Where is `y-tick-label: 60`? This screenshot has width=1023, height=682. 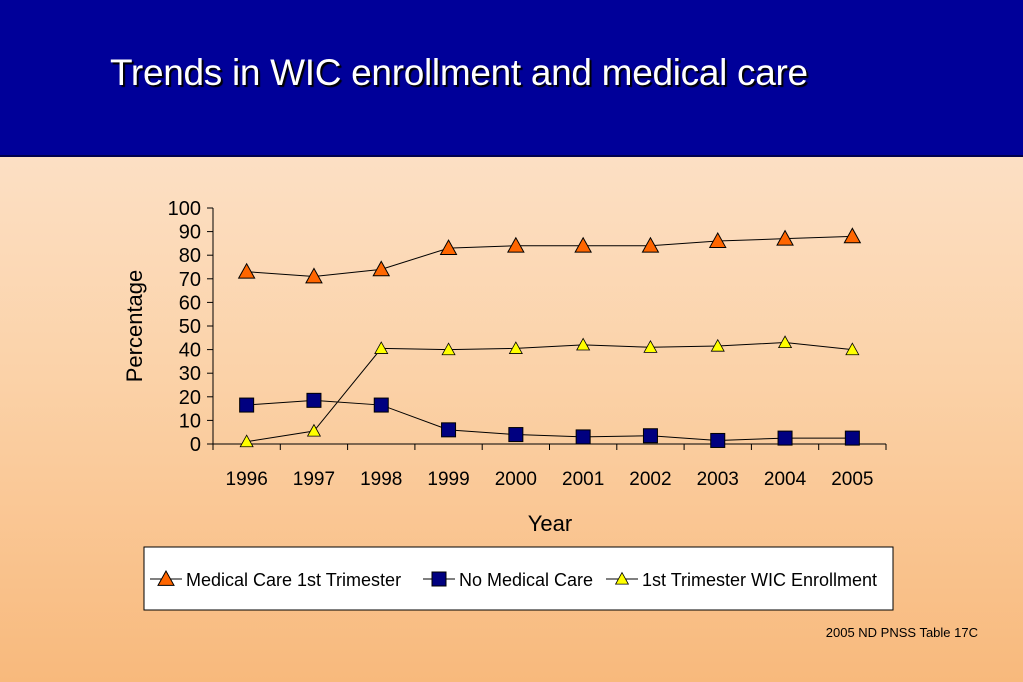 y-tick-label: 60 is located at coordinates (190, 303).